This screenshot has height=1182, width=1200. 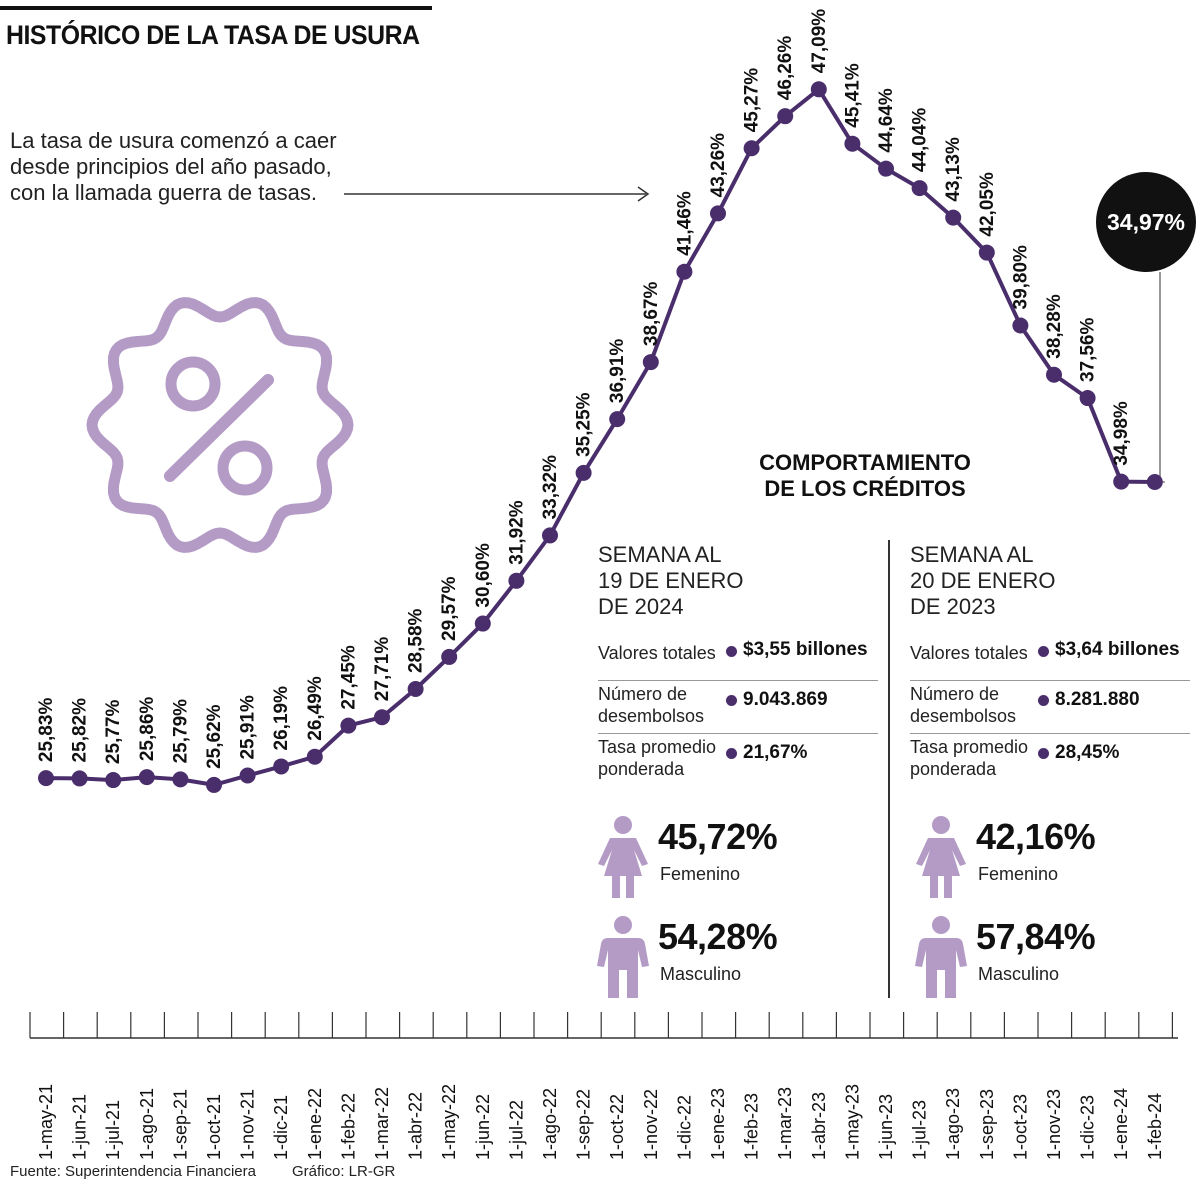 What do you see at coordinates (969, 747) in the screenshot?
I see `stat-label-line: Tasa promedio` at bounding box center [969, 747].